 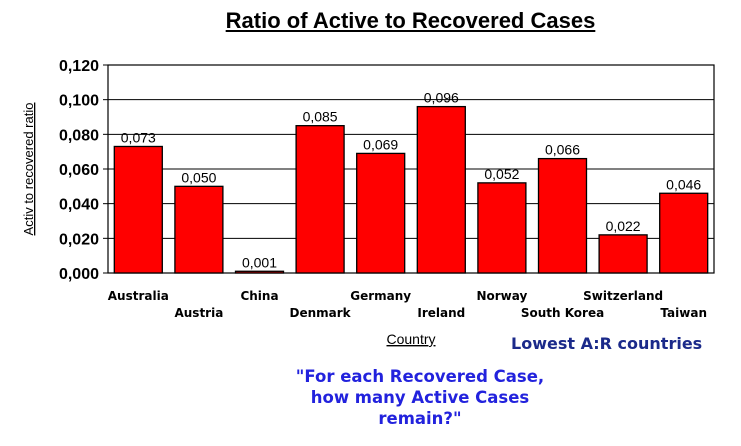 I want to click on x-tick-label: South Korea, so click(x=562, y=313).